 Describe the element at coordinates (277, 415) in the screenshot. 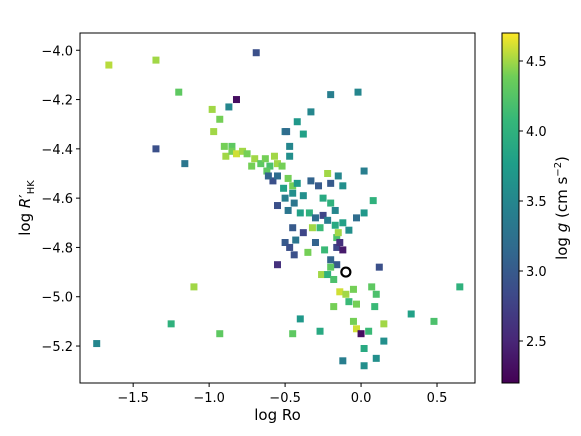

I see `x-axis-label: log Ro` at that location.